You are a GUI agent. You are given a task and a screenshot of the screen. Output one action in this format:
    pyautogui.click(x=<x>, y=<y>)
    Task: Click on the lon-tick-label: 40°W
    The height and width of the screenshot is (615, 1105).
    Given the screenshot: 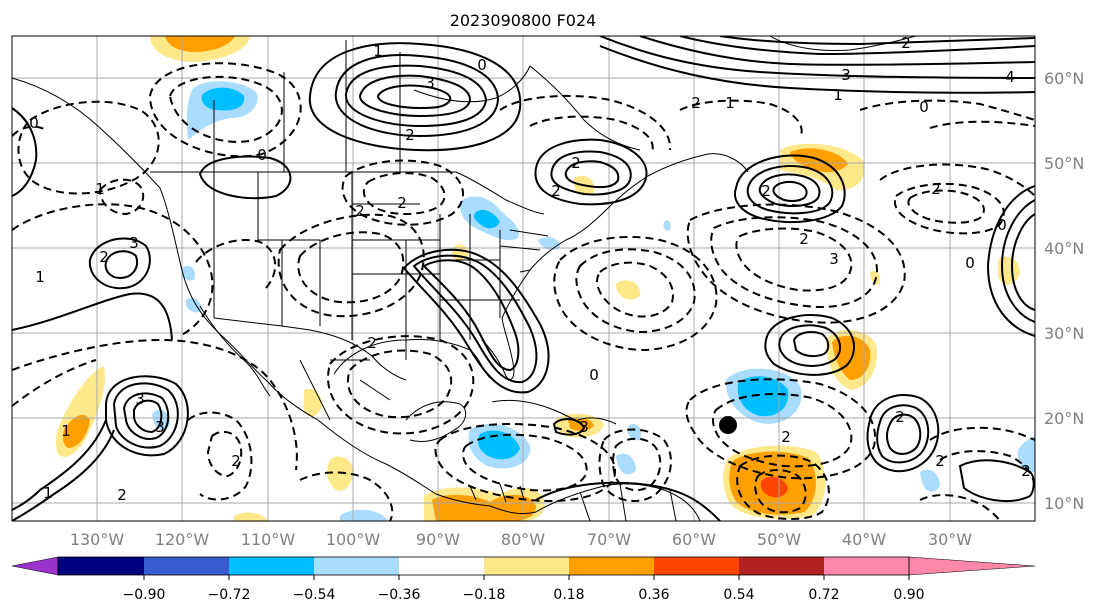 What is the action you would take?
    pyautogui.click(x=864, y=539)
    